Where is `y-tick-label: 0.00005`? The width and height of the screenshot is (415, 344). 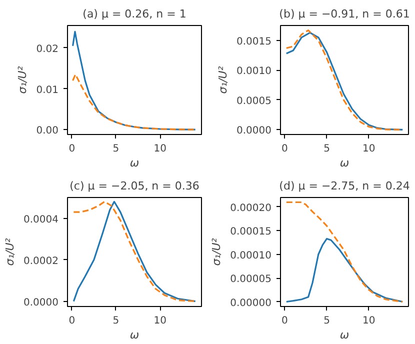 y-tick-label: 0.00005 is located at coordinates (251, 280).